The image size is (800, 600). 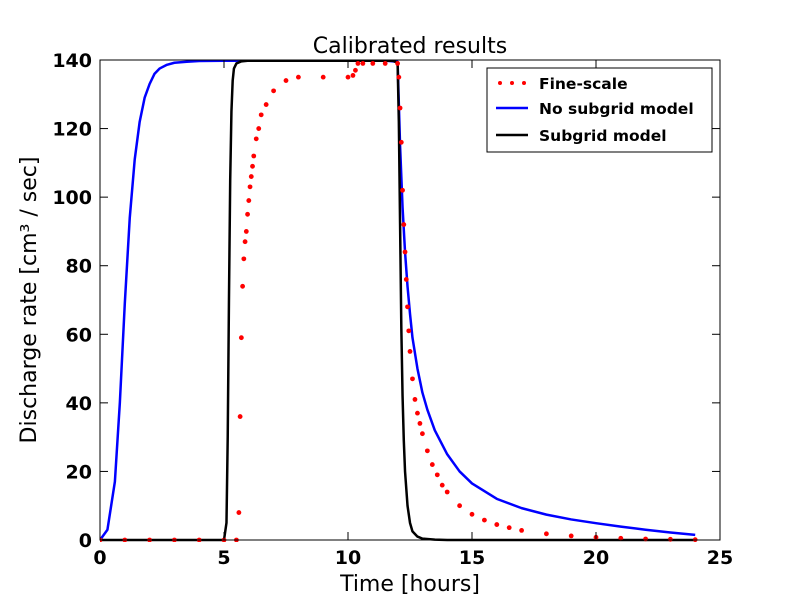 I want to click on legend-label-no-subgrid: No subgrid model, so click(x=616, y=109).